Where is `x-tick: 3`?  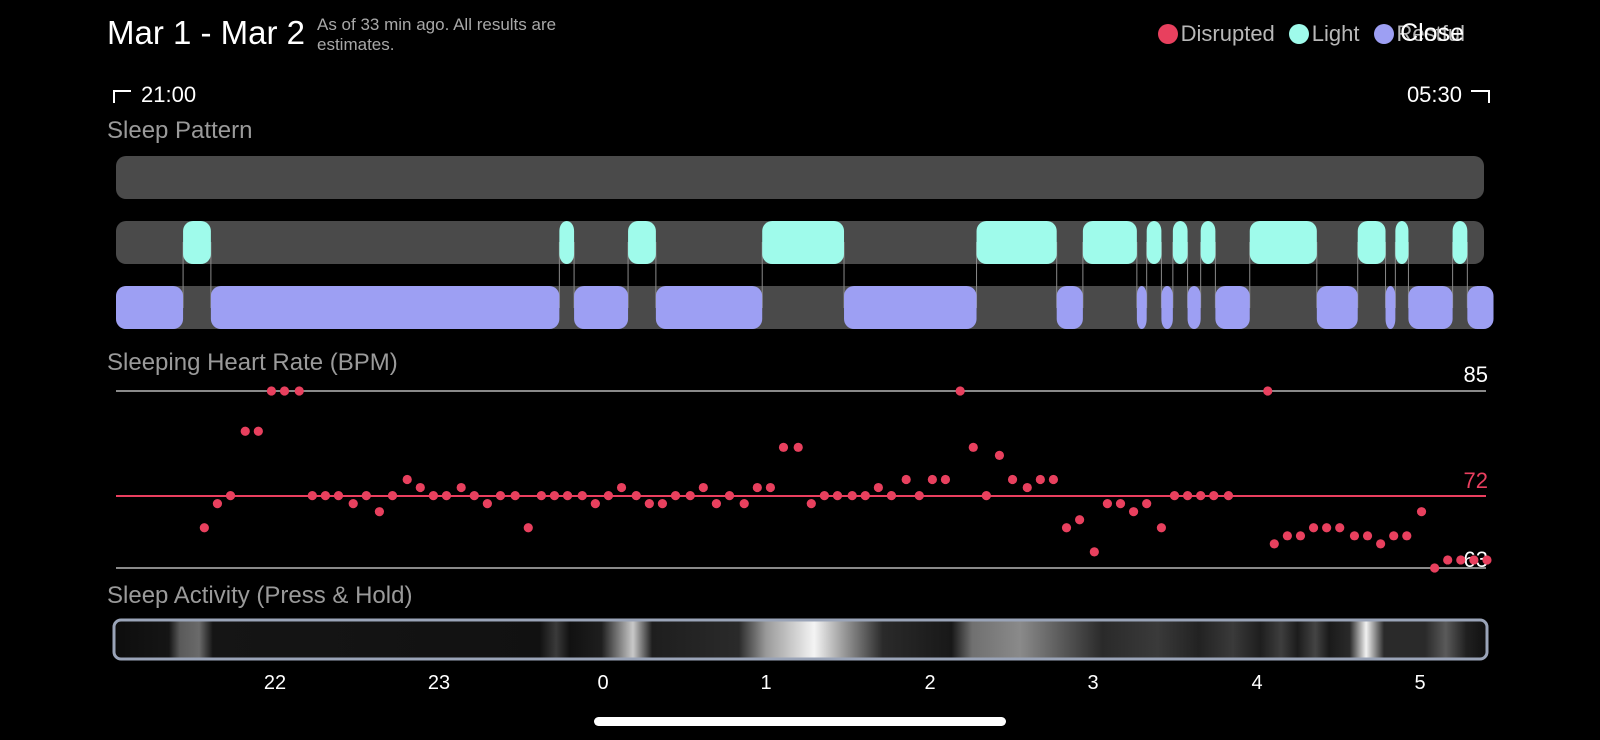
x-tick: 3 is located at coordinates (1093, 683).